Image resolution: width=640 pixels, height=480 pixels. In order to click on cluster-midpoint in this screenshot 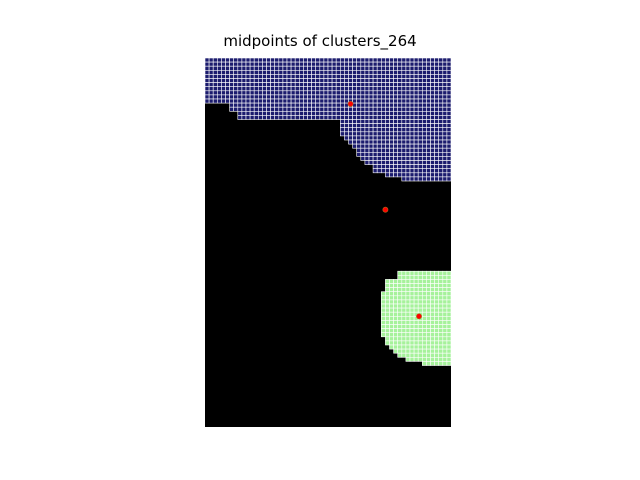, I will do `click(419, 316)`.